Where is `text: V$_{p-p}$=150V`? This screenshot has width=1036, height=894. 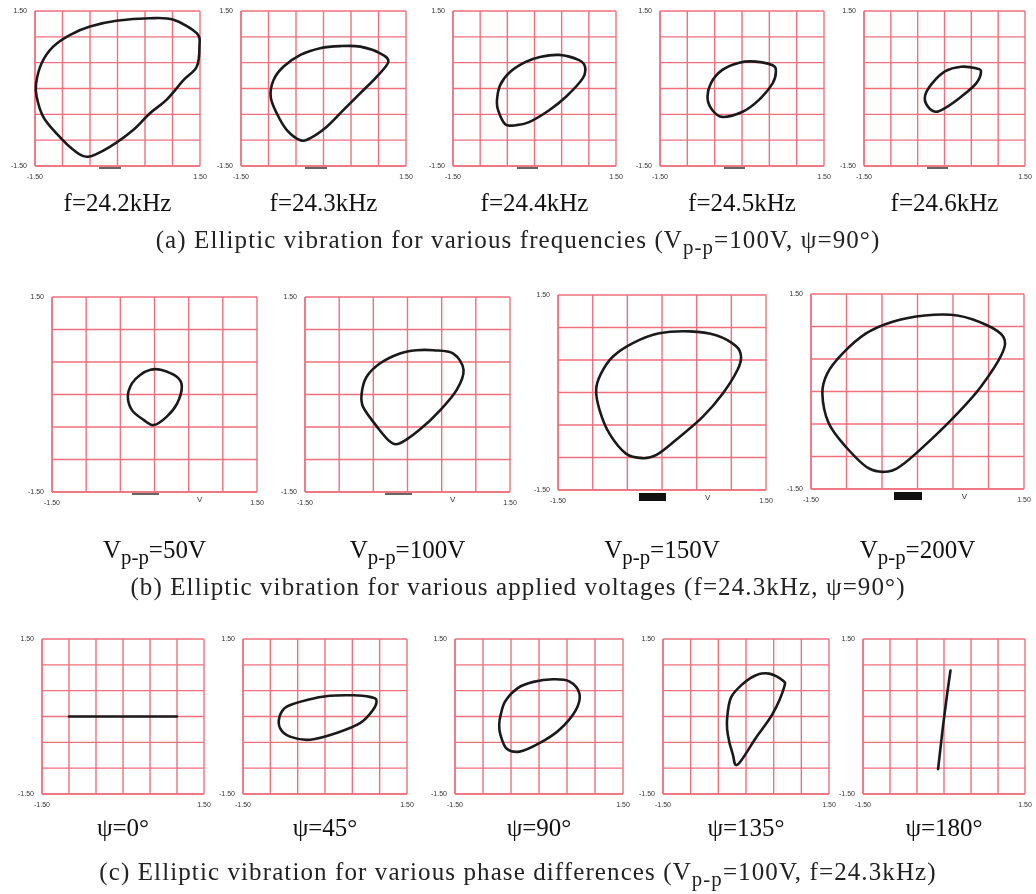
text: V$_{p-p}$=150V is located at coordinates (662, 552).